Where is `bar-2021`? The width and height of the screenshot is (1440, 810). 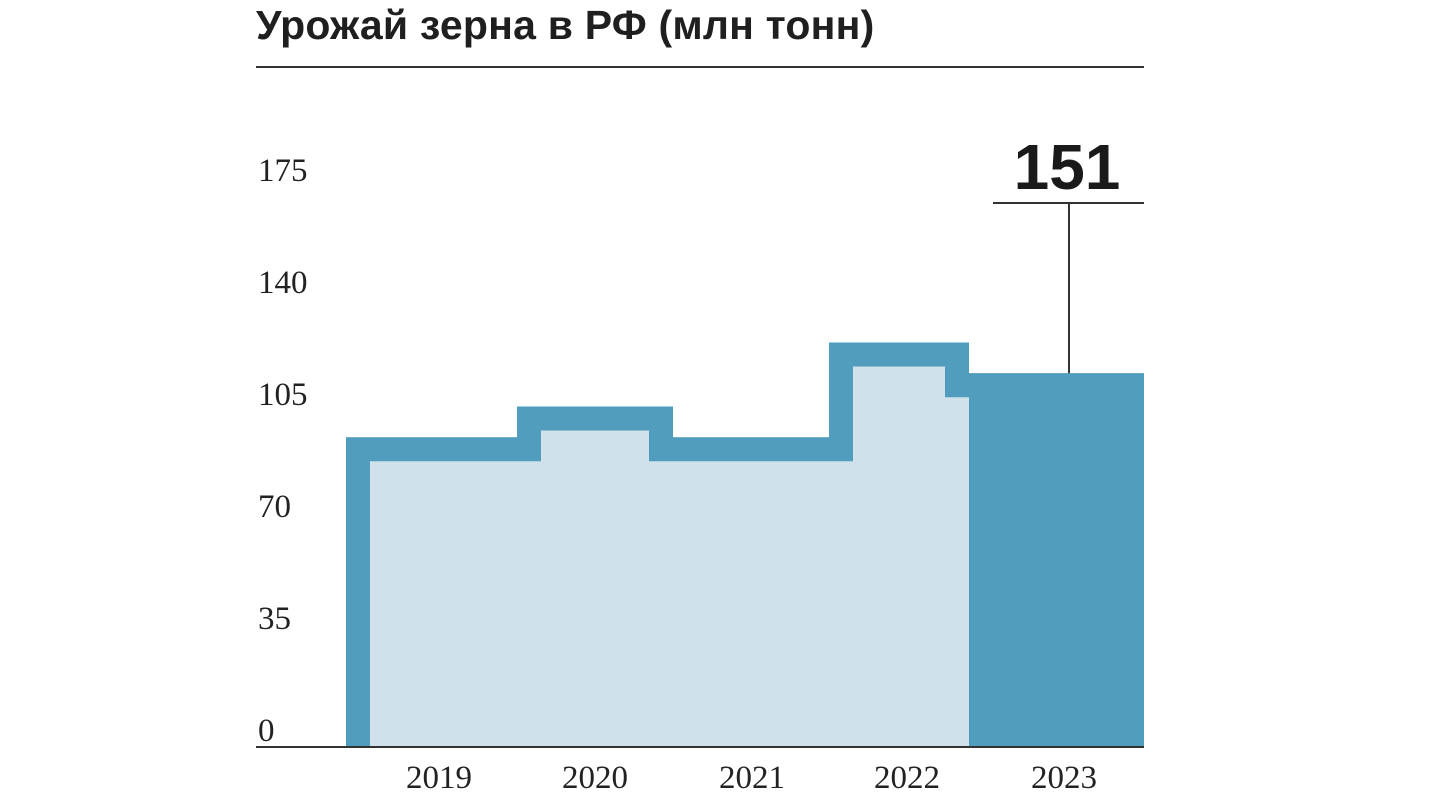 bar-2021 is located at coordinates (751, 592).